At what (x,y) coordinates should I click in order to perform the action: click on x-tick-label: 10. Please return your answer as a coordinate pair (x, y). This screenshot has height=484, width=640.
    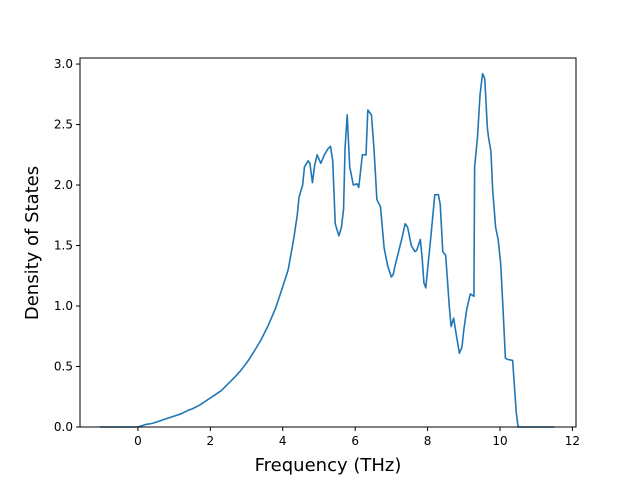
    Looking at the image, I should click on (499, 441).